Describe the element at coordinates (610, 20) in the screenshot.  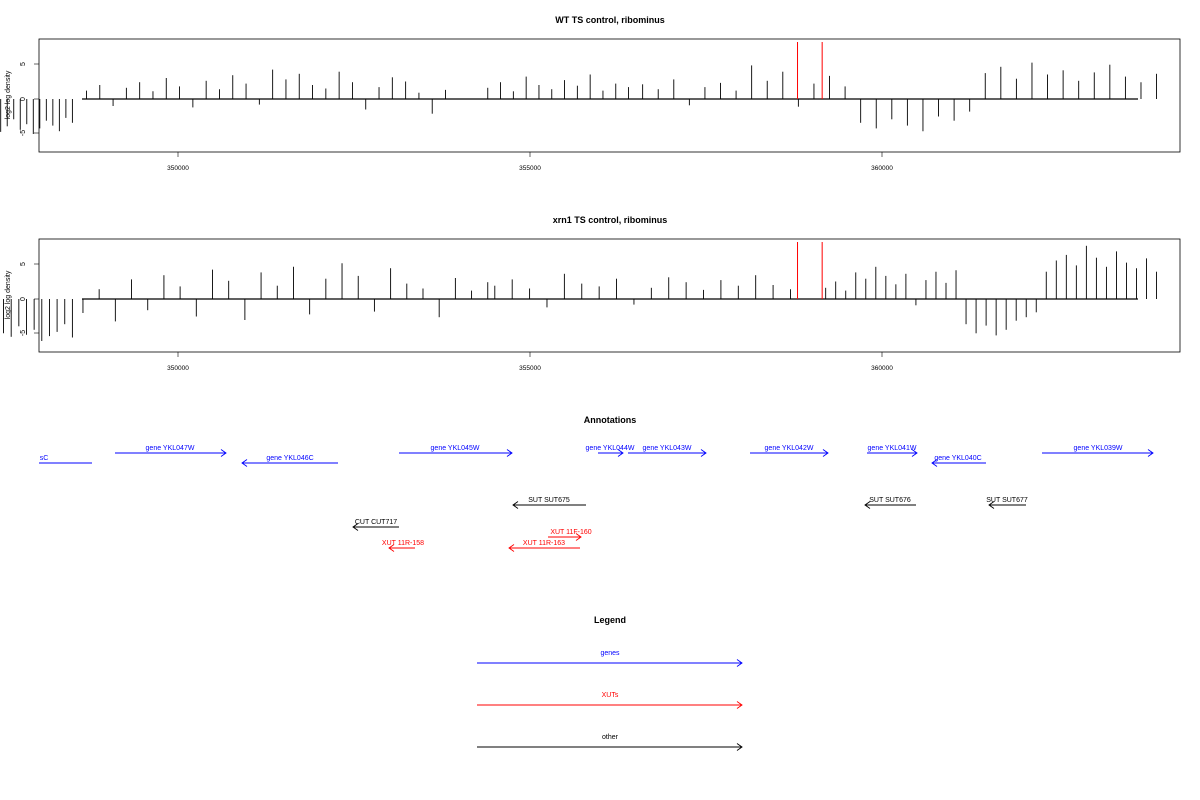
I see `panel-wt-title: WT TS control, ribominus` at that location.